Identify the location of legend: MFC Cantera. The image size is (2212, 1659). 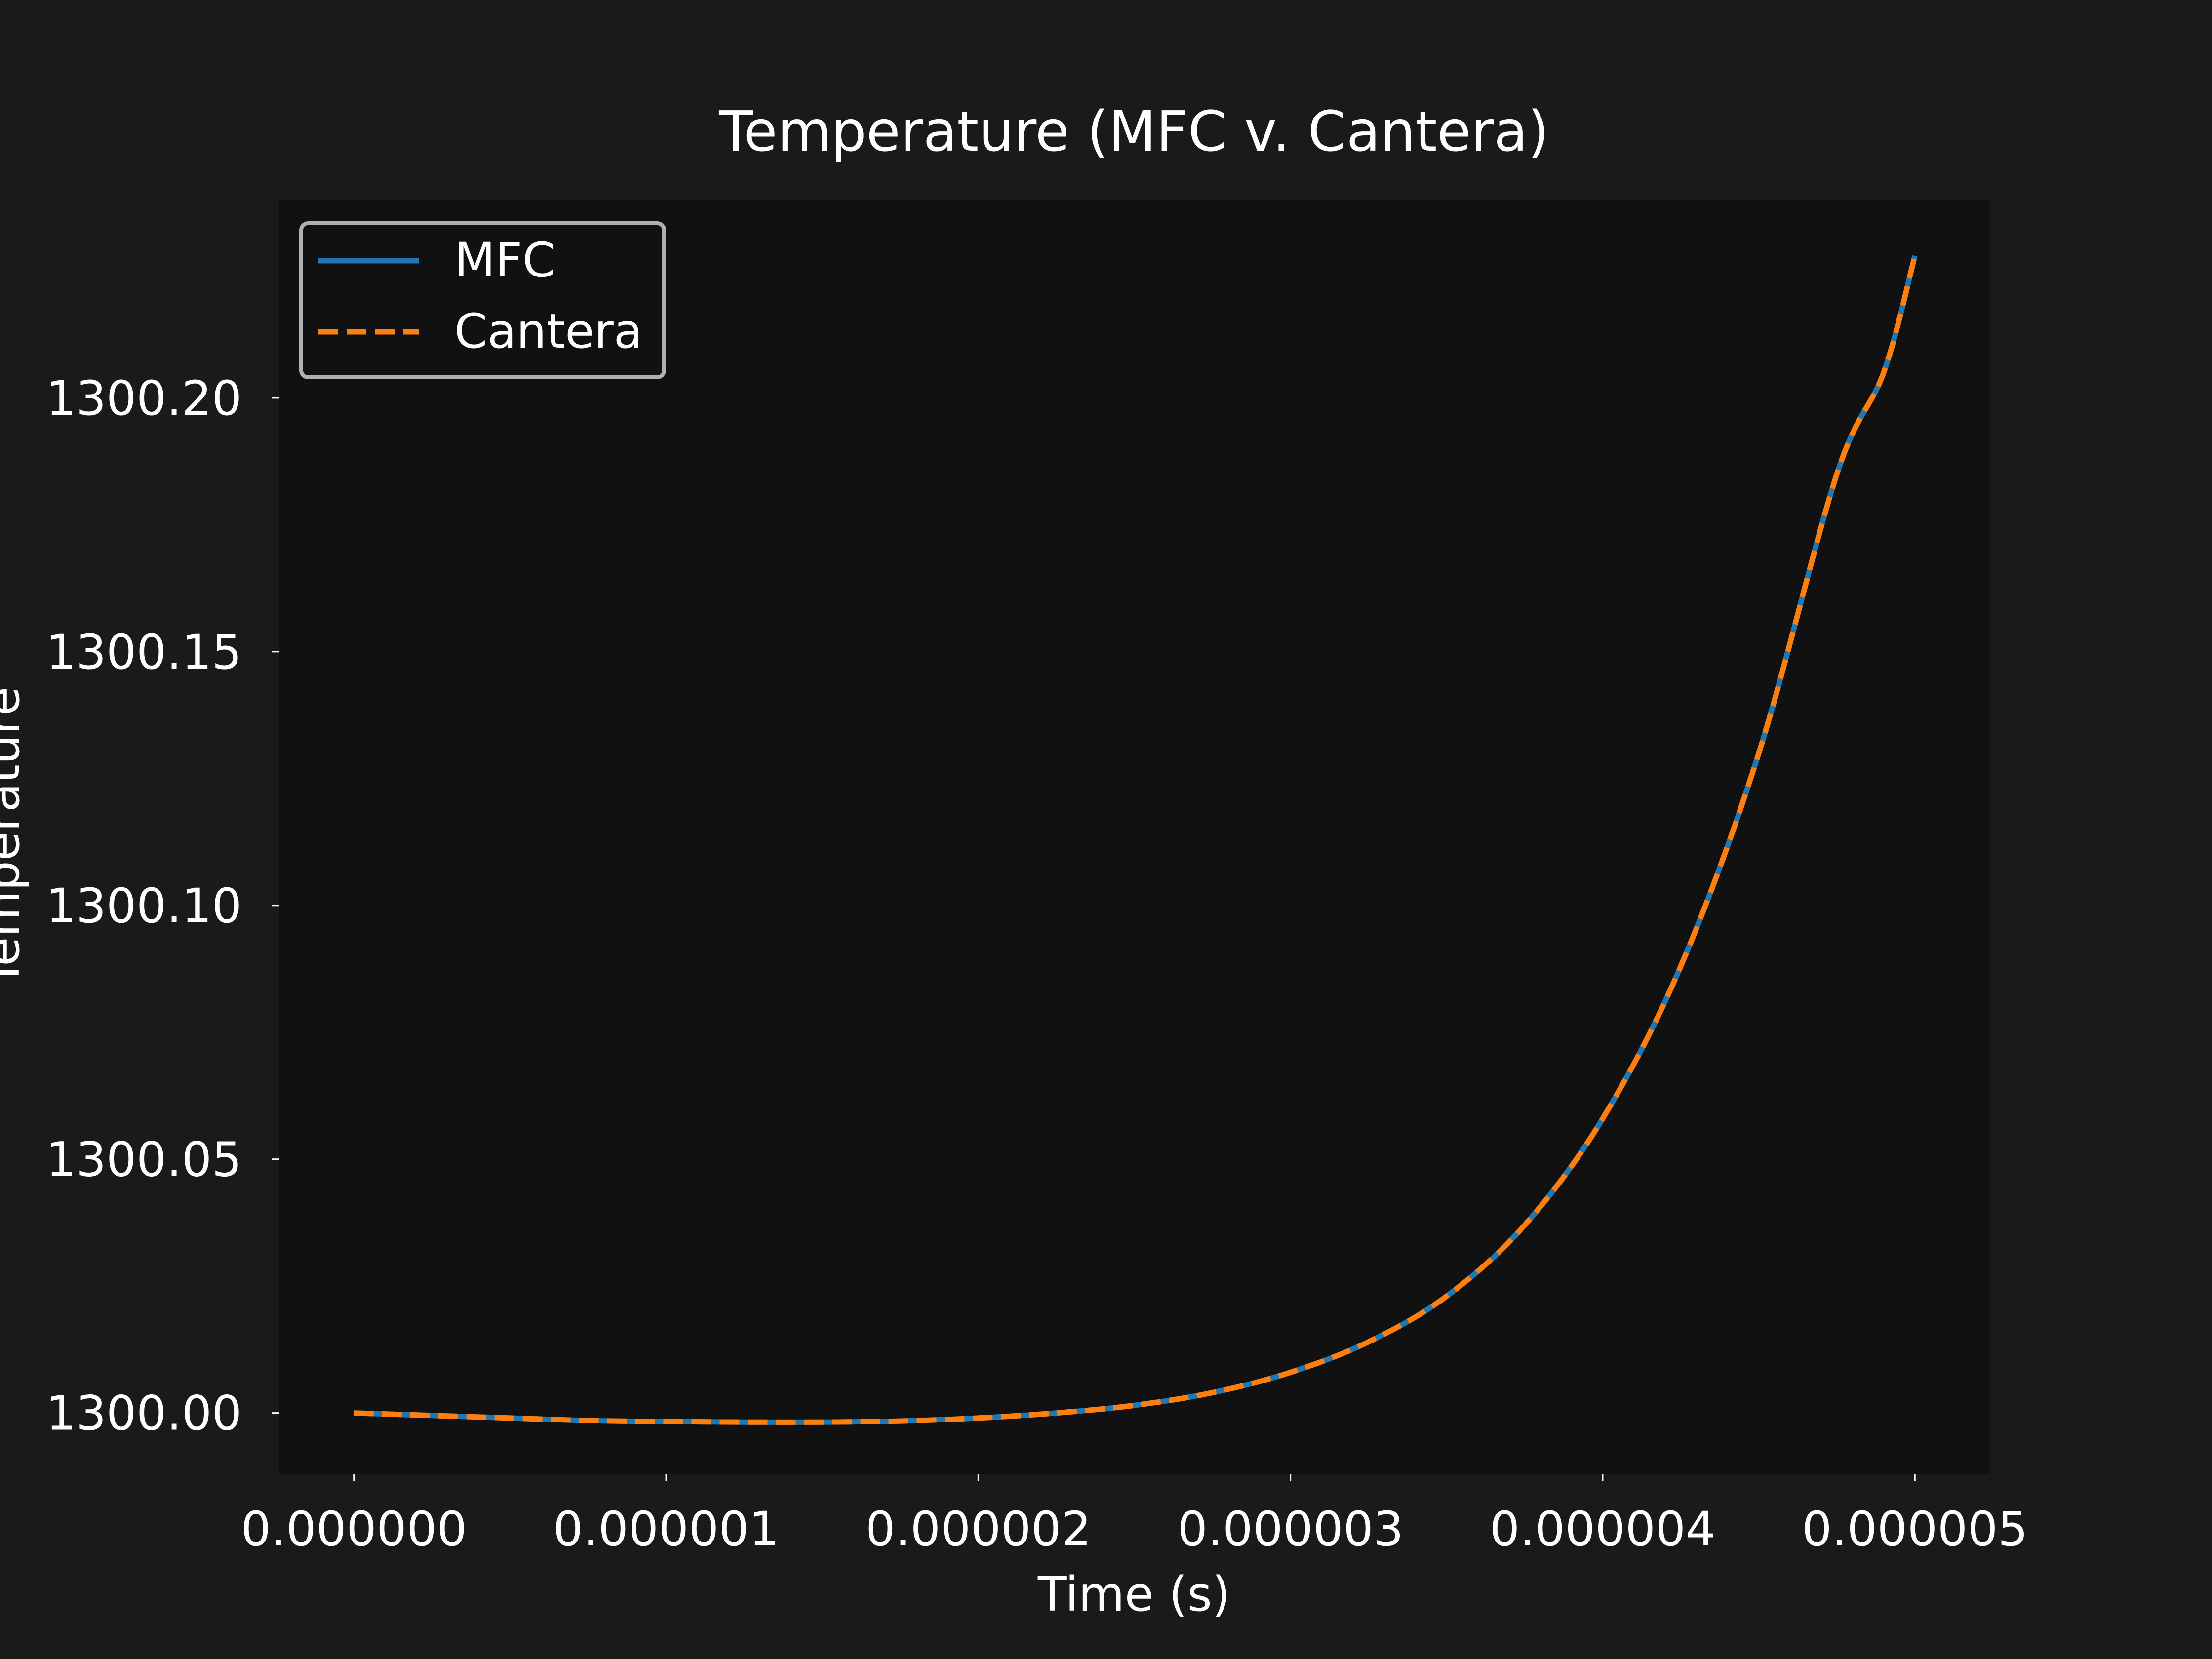
(483, 300).